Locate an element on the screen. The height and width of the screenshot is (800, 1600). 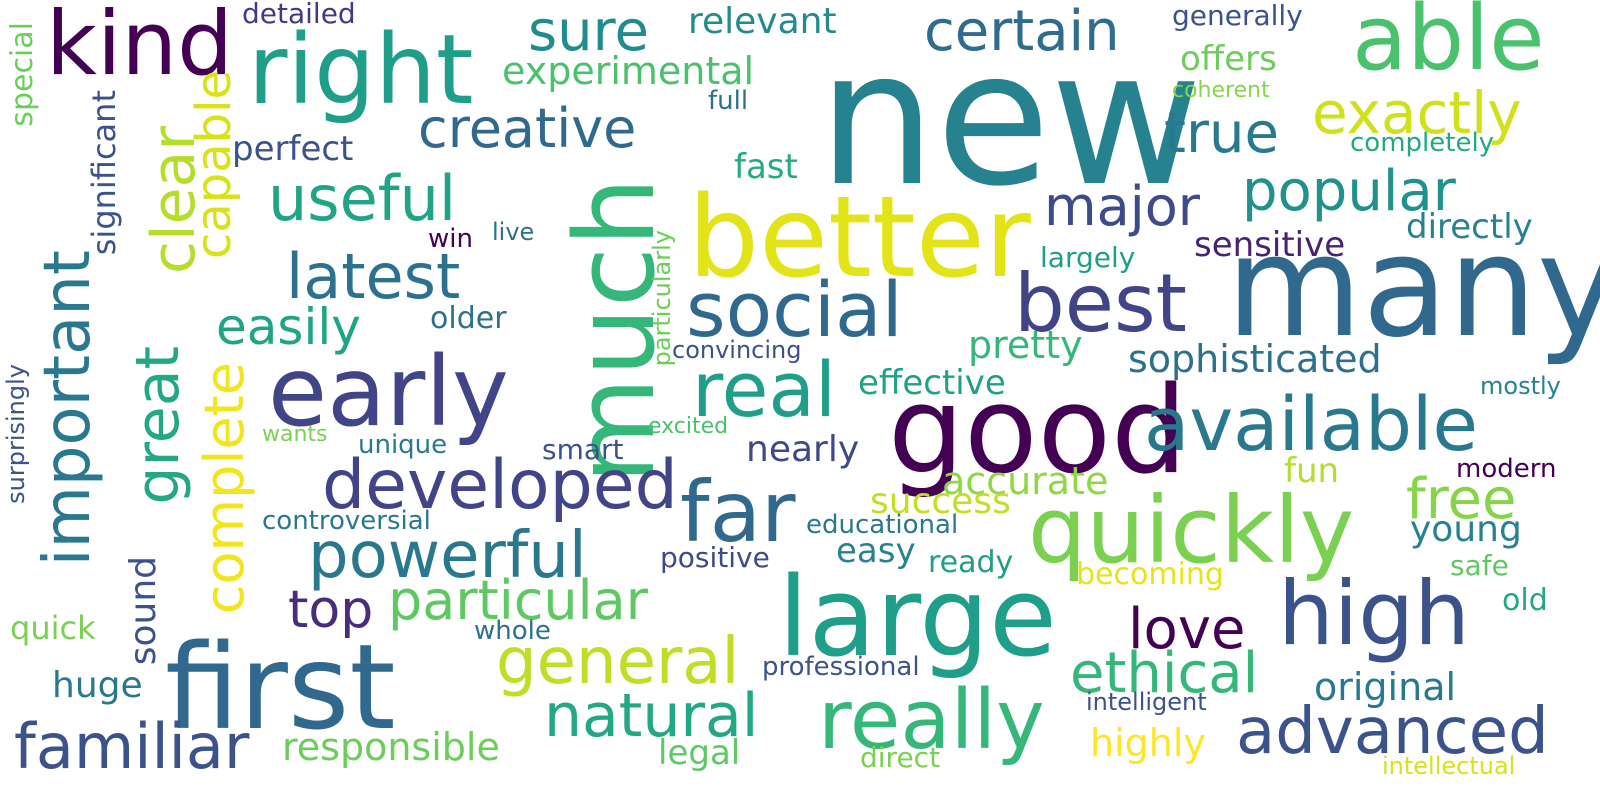
word-really: really is located at coordinates (931, 720).